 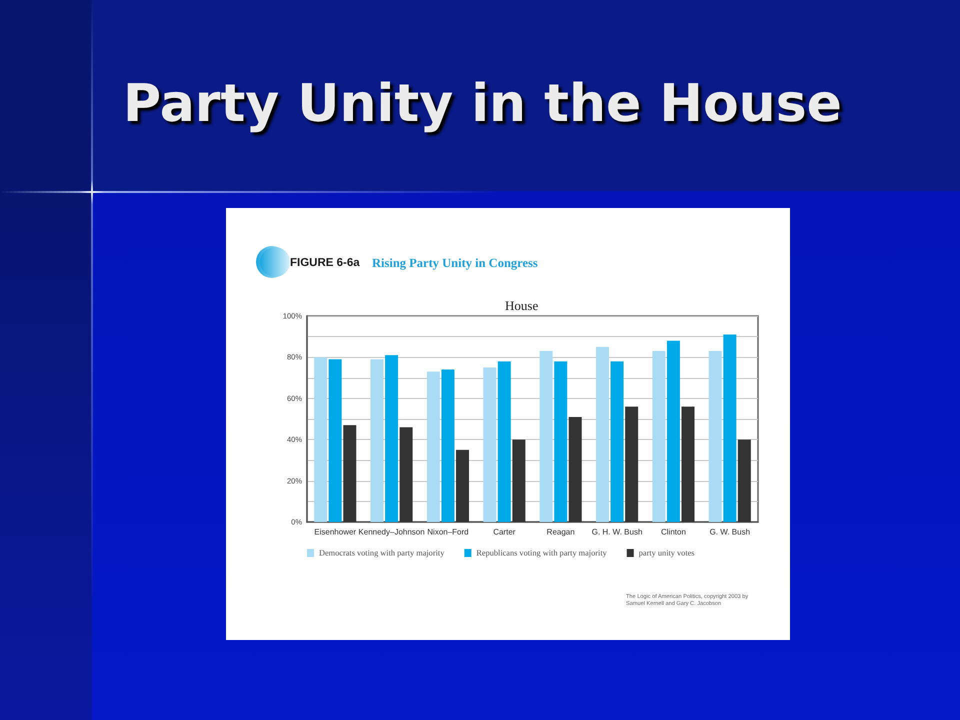 What do you see at coordinates (504, 532) in the screenshot?
I see `x-tick-label: Carter` at bounding box center [504, 532].